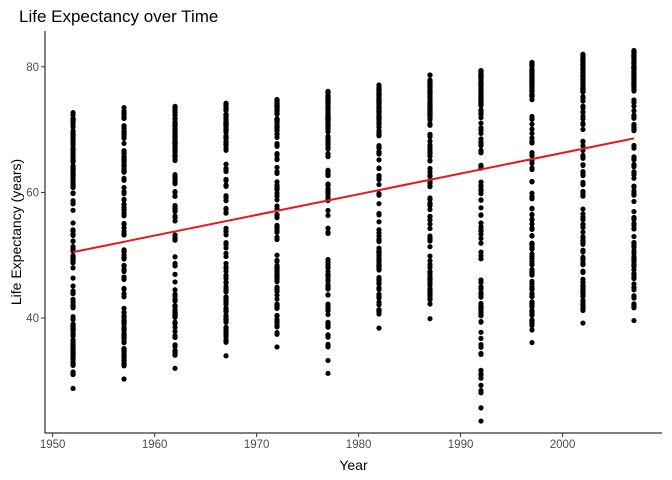 This screenshot has width=672, height=480. I want to click on y-axis-ticks: 40 60 80, so click(35, 193).